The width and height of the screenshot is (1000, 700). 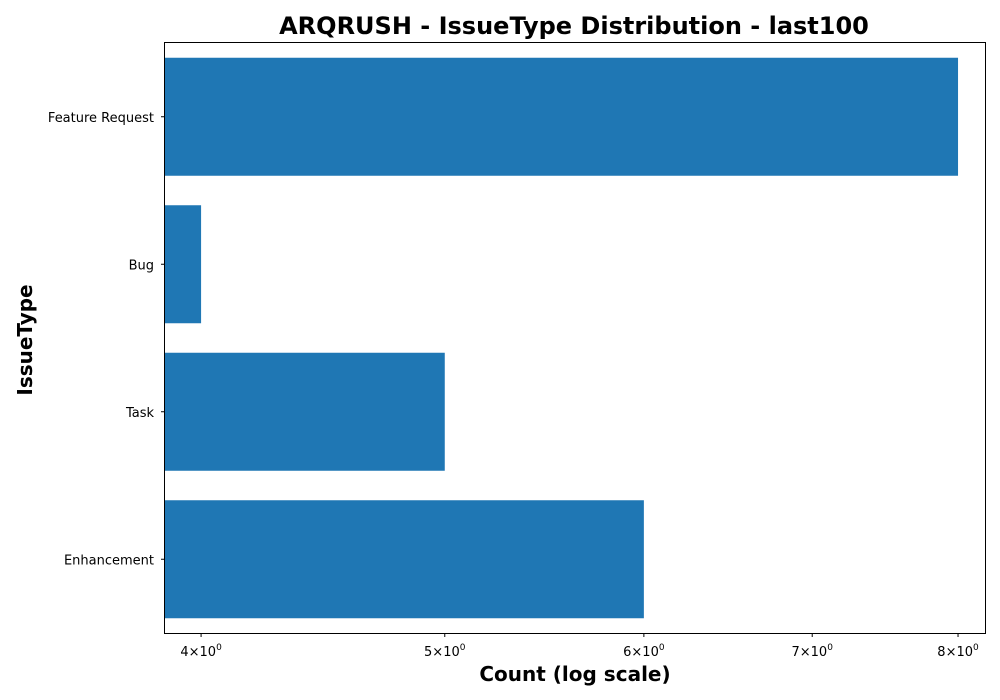 What do you see at coordinates (574, 674) in the screenshot?
I see `x-axis-title: Count (log scale)` at bounding box center [574, 674].